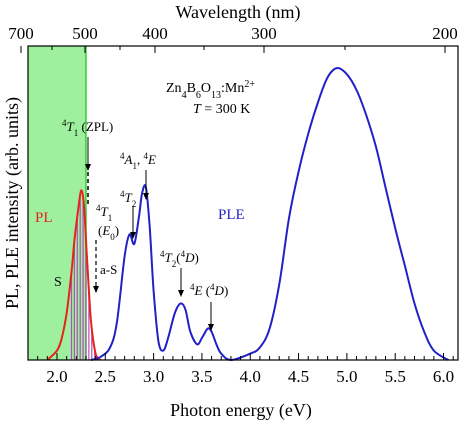 Image resolution: width=474 pixels, height=424 pixels. I want to click on bottom-tick-label: 6.0, so click(443, 376).